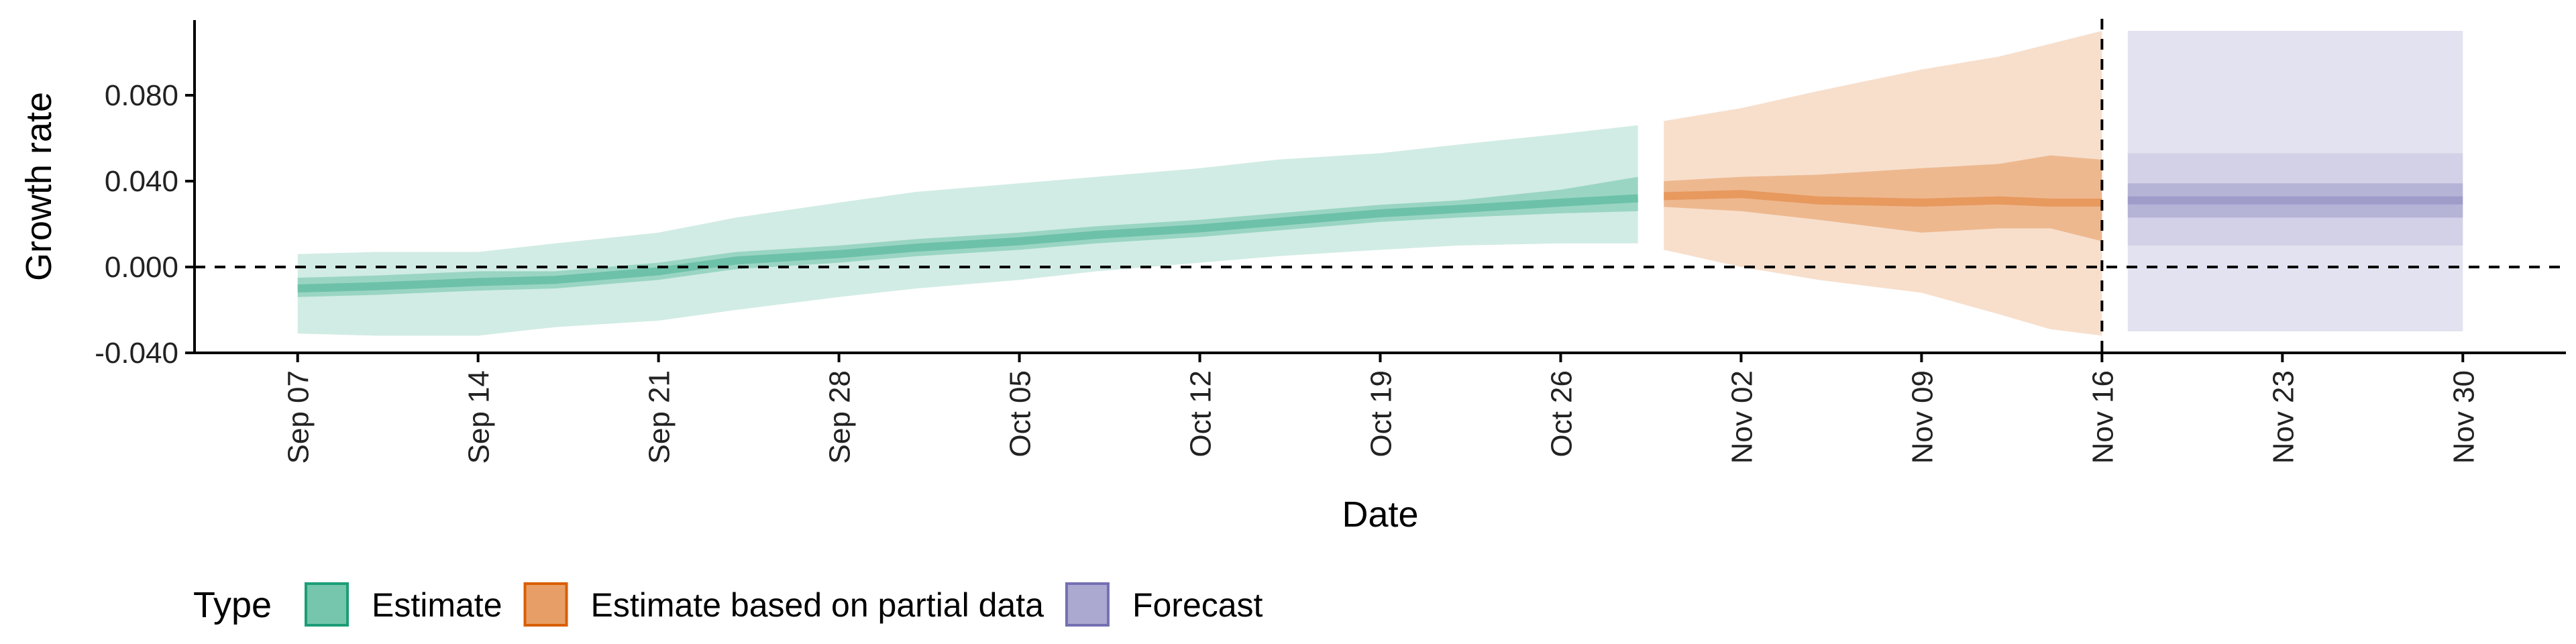 This screenshot has height=644, width=2576. Describe the element at coordinates (141, 267) in the screenshot. I see `y-tick-label: 0.000` at that location.